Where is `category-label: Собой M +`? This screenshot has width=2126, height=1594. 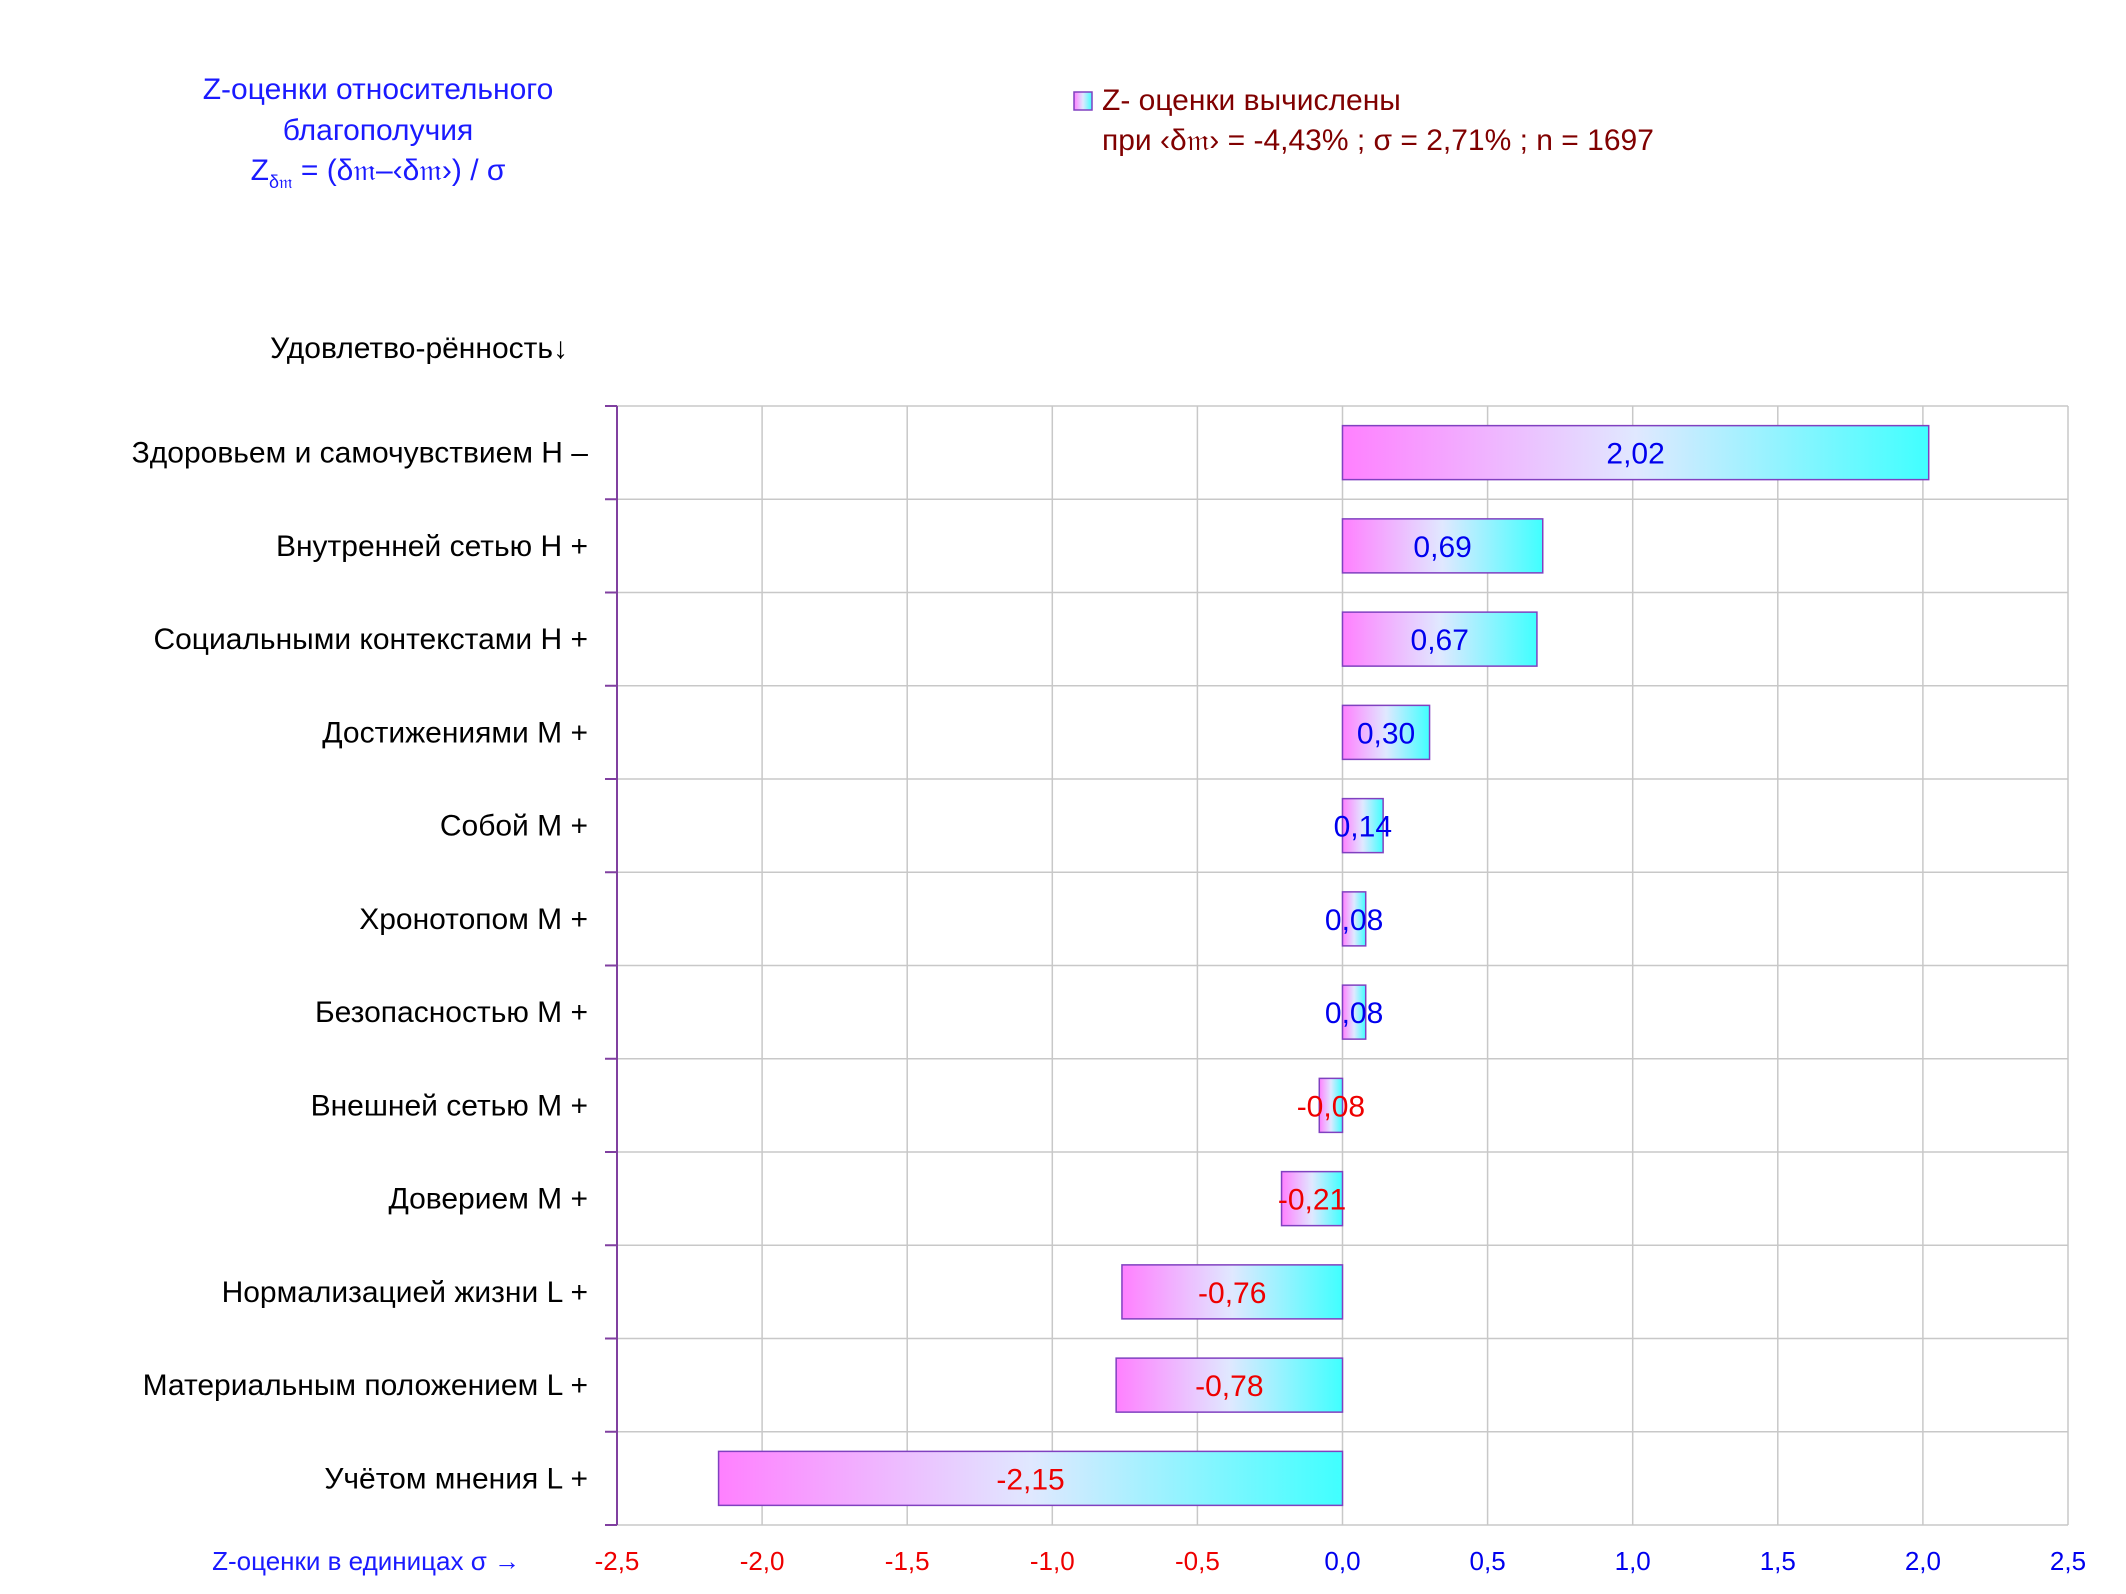 category-label: Собой M + is located at coordinates (514, 826).